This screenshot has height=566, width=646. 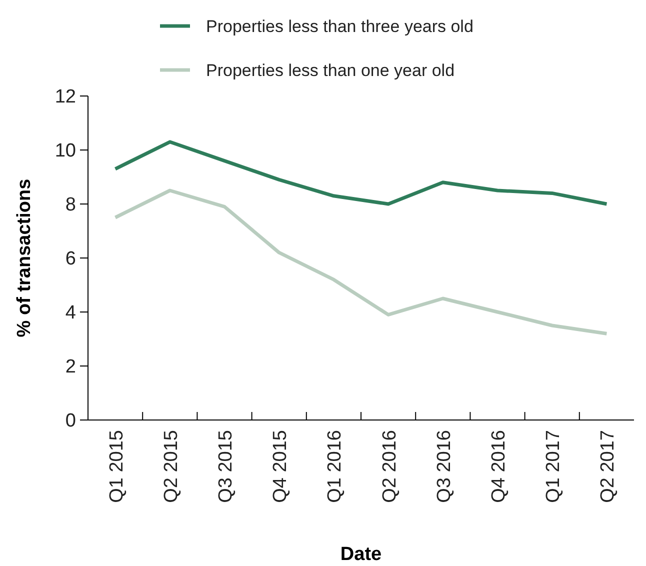 I want to click on line-series, so click(x=361, y=173).